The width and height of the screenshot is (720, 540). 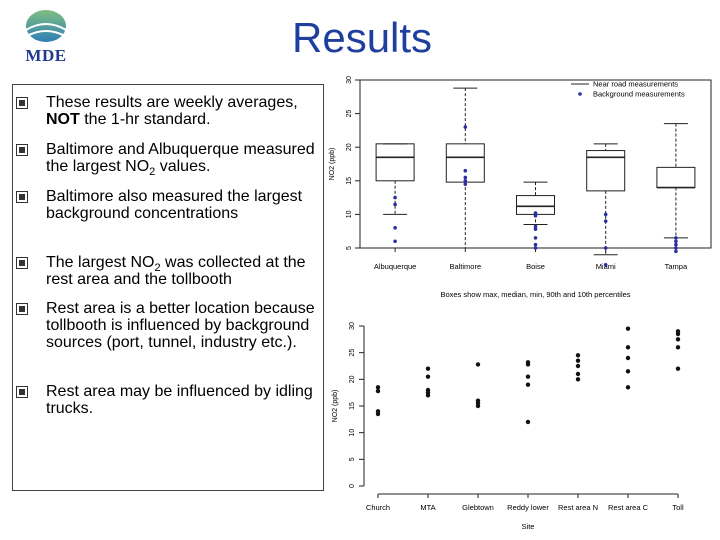 I want to click on y-tick-label: 0, so click(x=352, y=486).